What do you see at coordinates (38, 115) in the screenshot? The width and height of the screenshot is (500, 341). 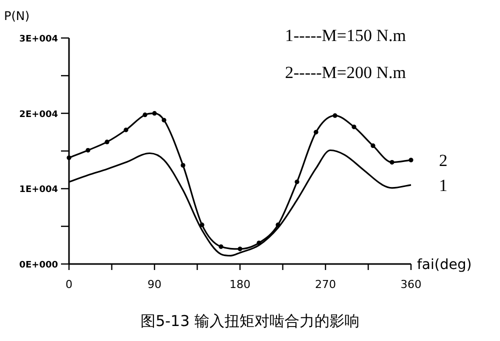 I see `y-tick-label: 2E+004` at bounding box center [38, 115].